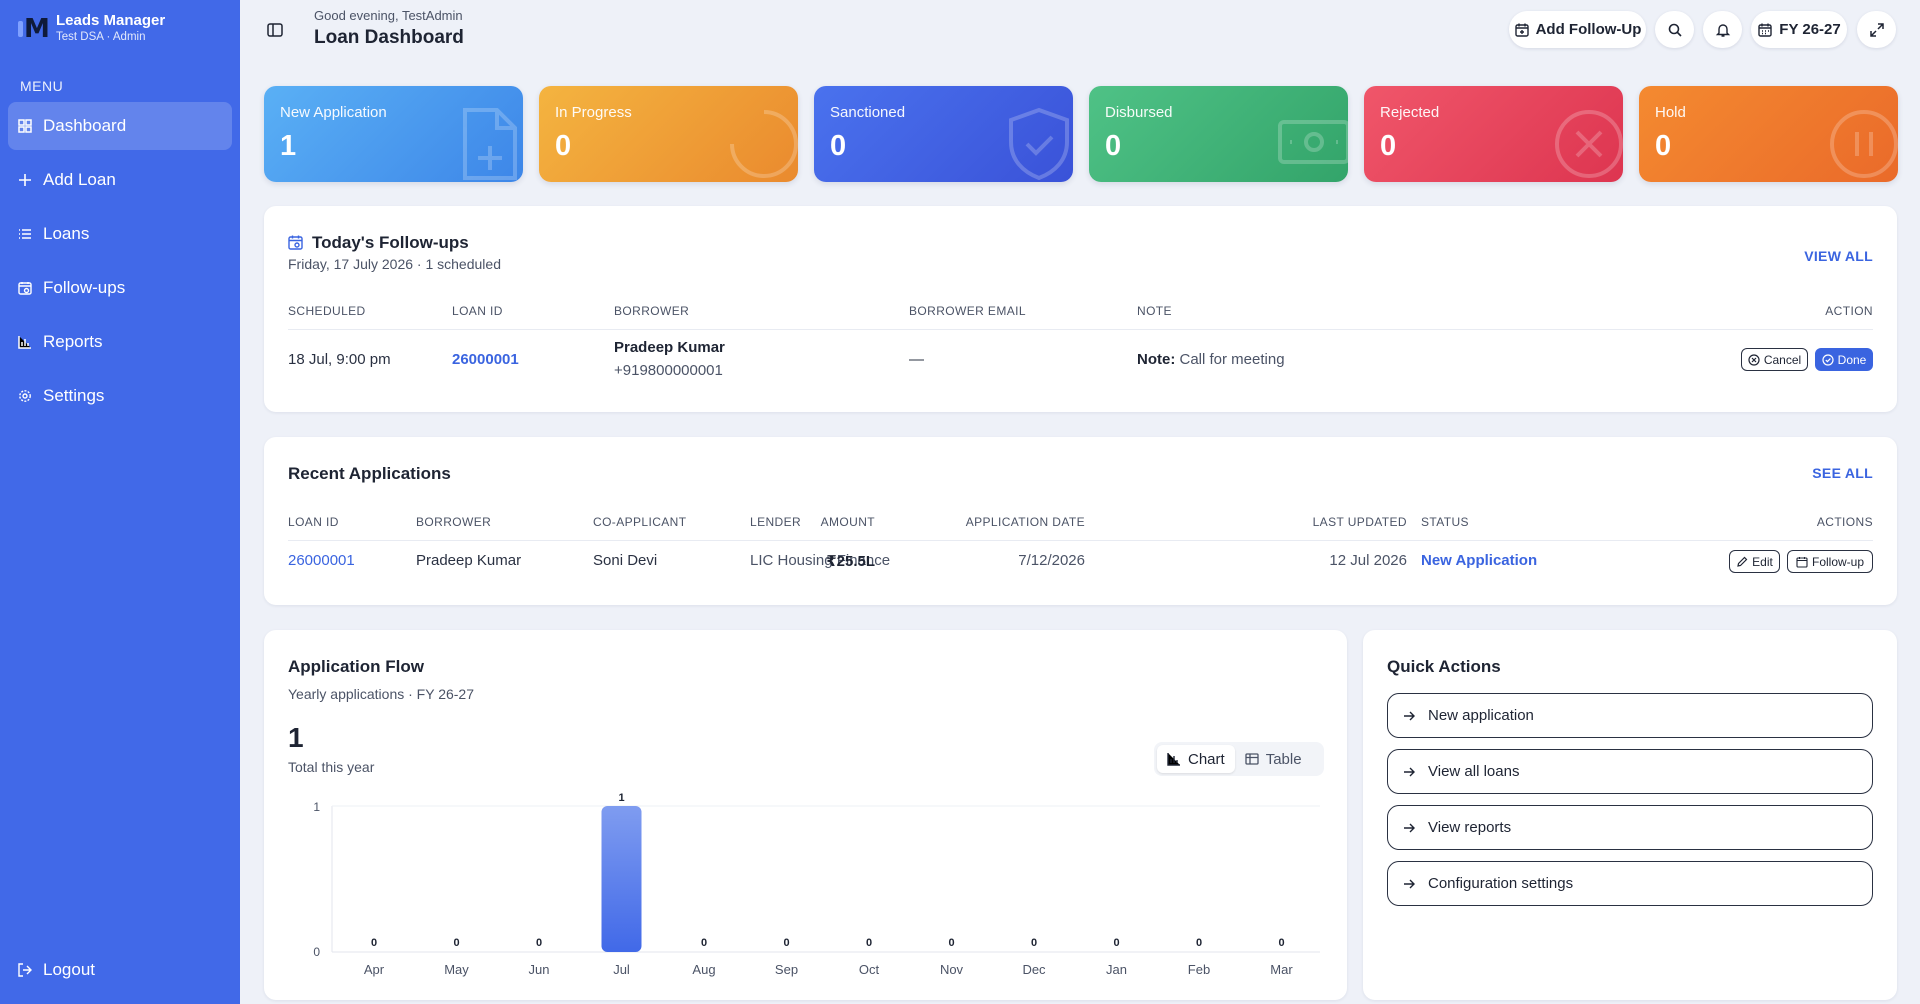  What do you see at coordinates (1876, 29) in the screenshot?
I see `fullscreen-button` at bounding box center [1876, 29].